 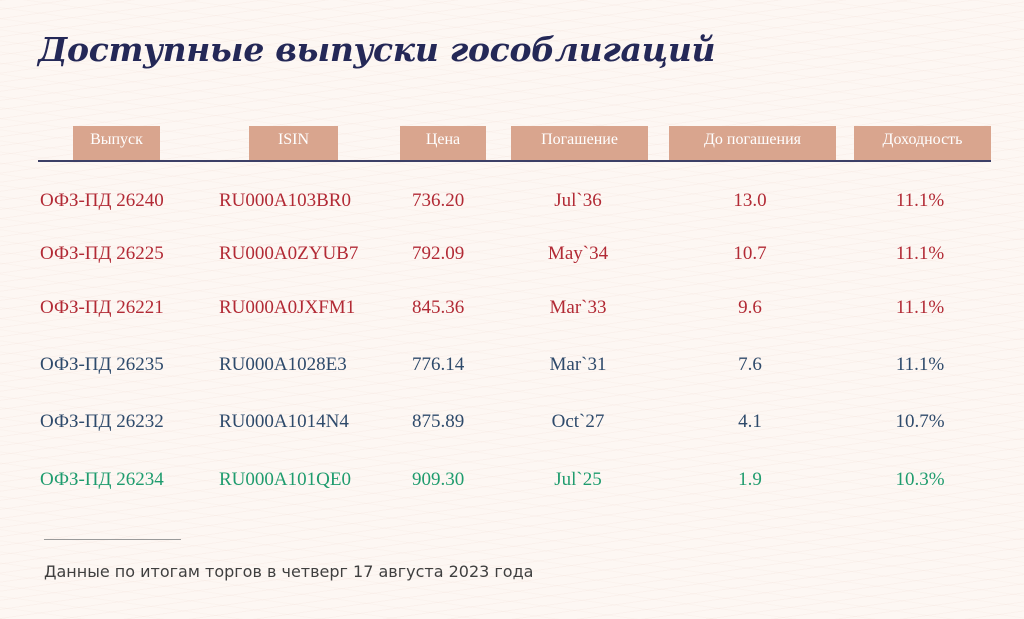 I want to click on row-3-isin: RU000A0JXFM1, so click(x=287, y=307).